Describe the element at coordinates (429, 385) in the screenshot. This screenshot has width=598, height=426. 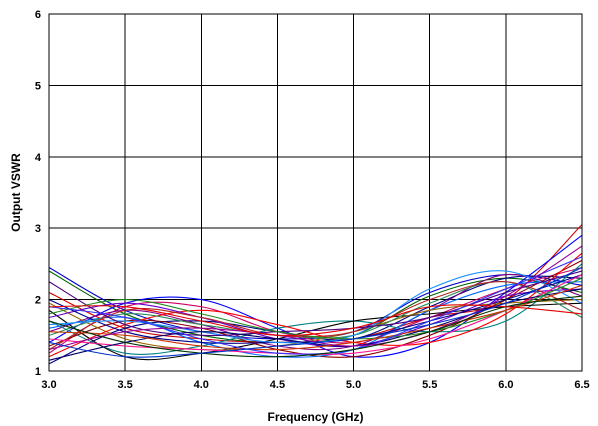
I see `x-tick-label: 5.5` at that location.